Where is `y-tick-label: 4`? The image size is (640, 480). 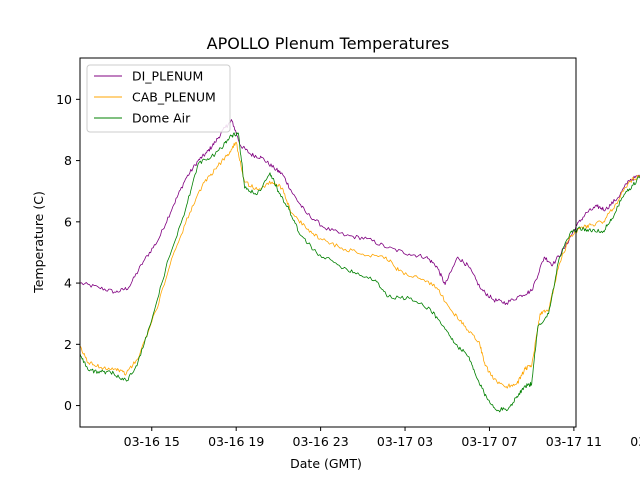 y-tick-label: 4 is located at coordinates (68, 283).